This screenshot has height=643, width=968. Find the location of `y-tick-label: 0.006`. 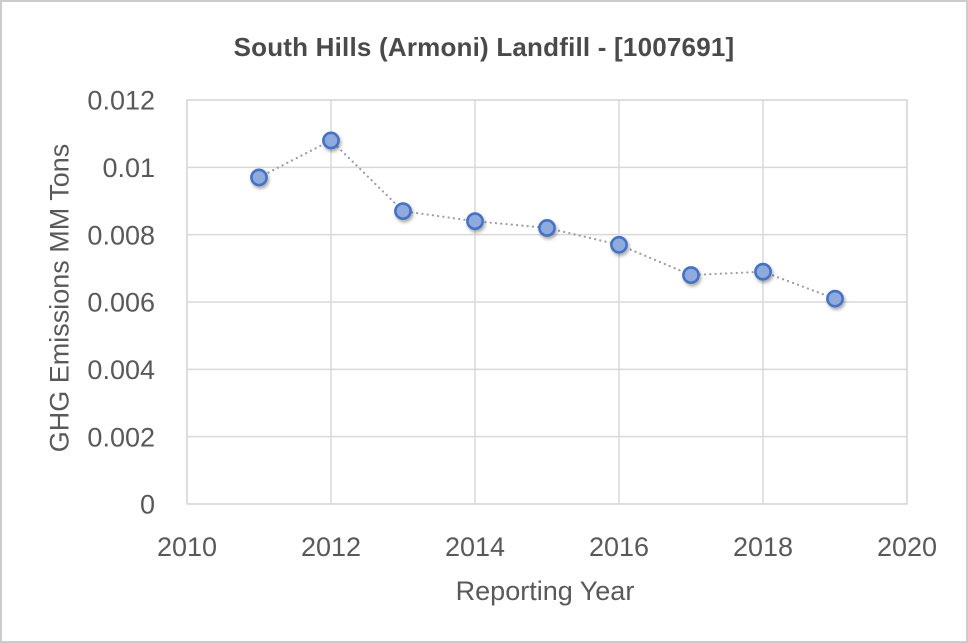

y-tick-label: 0.006 is located at coordinates (121, 303).